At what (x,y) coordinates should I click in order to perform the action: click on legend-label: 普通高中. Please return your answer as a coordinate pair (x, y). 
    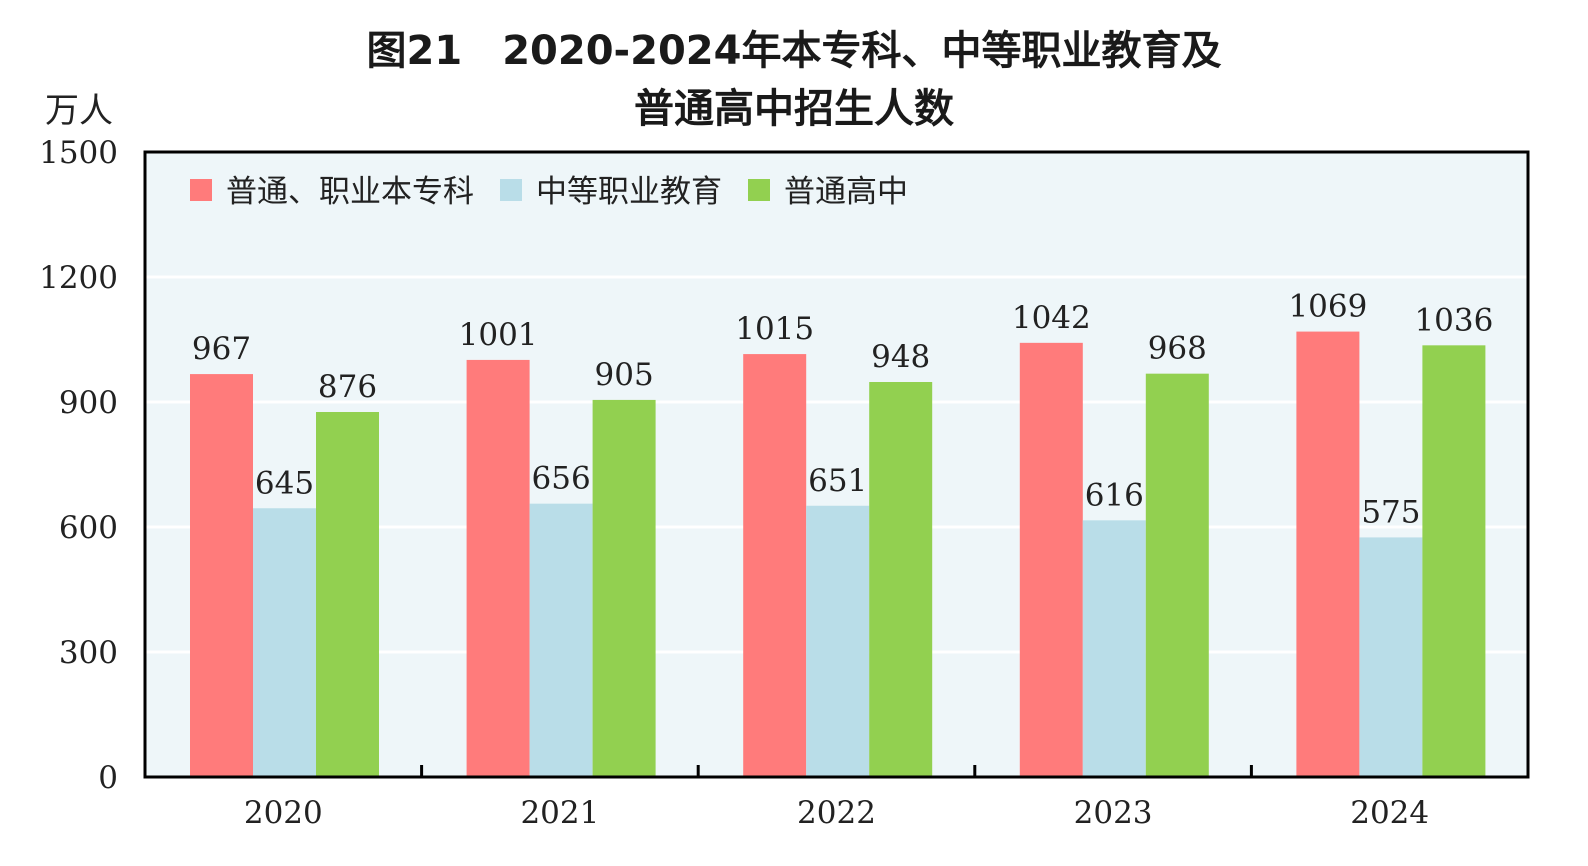
    Looking at the image, I should click on (846, 192).